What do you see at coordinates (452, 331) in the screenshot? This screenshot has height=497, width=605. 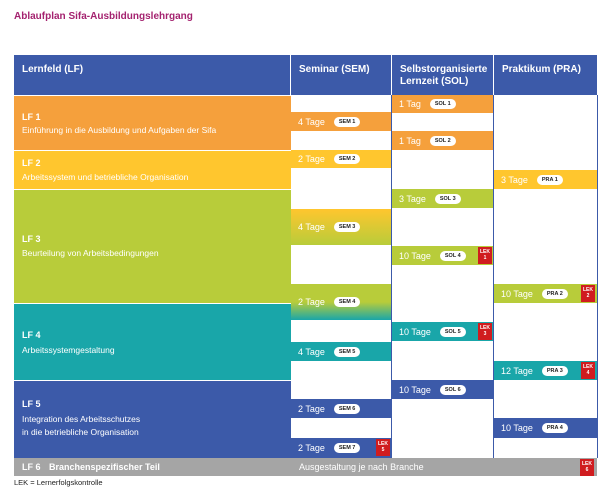 I see `sol5-badge: SOL 5` at bounding box center [452, 331].